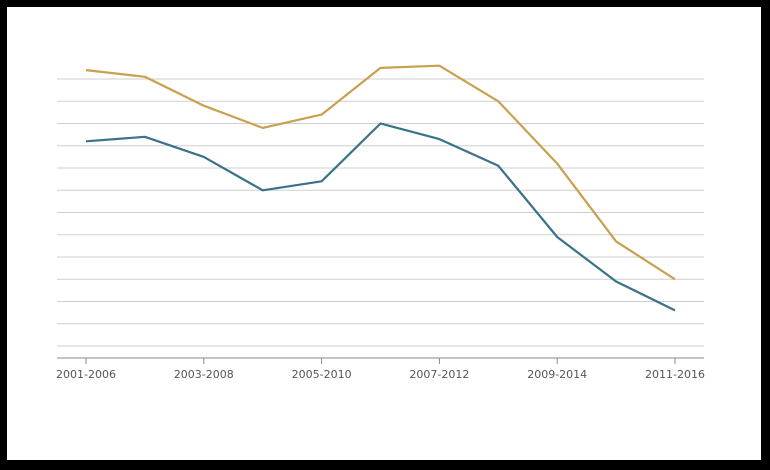 This screenshot has height=470, width=770. I want to click on x-tick-label: 2003-2008, so click(204, 374).